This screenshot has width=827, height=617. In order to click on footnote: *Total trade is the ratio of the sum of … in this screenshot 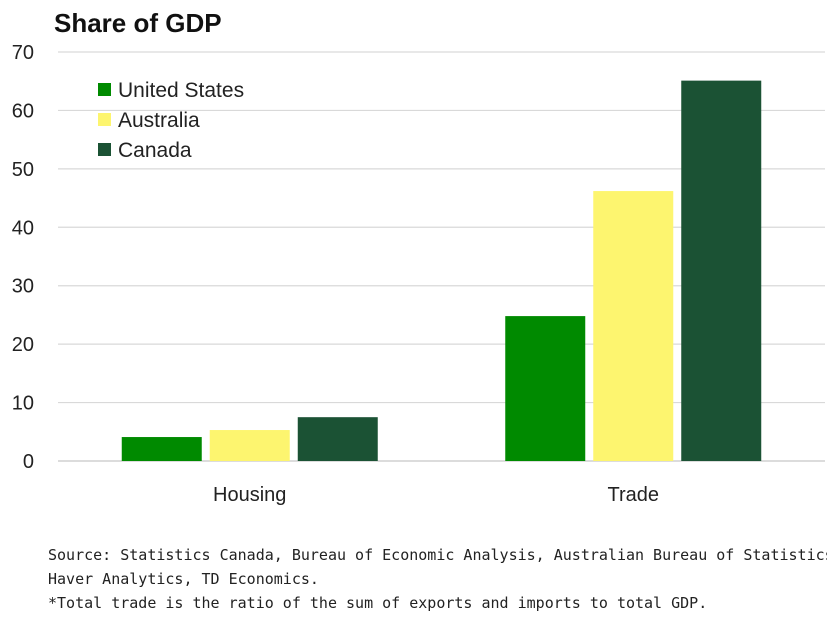, I will do `click(378, 603)`.